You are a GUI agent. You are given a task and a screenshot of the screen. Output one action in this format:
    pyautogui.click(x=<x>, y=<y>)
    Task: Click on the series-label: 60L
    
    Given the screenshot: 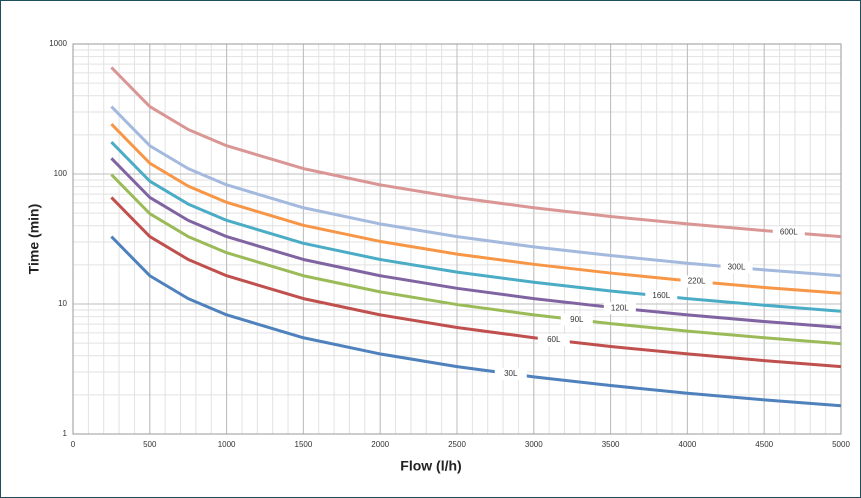 What is the action you would take?
    pyautogui.click(x=554, y=339)
    